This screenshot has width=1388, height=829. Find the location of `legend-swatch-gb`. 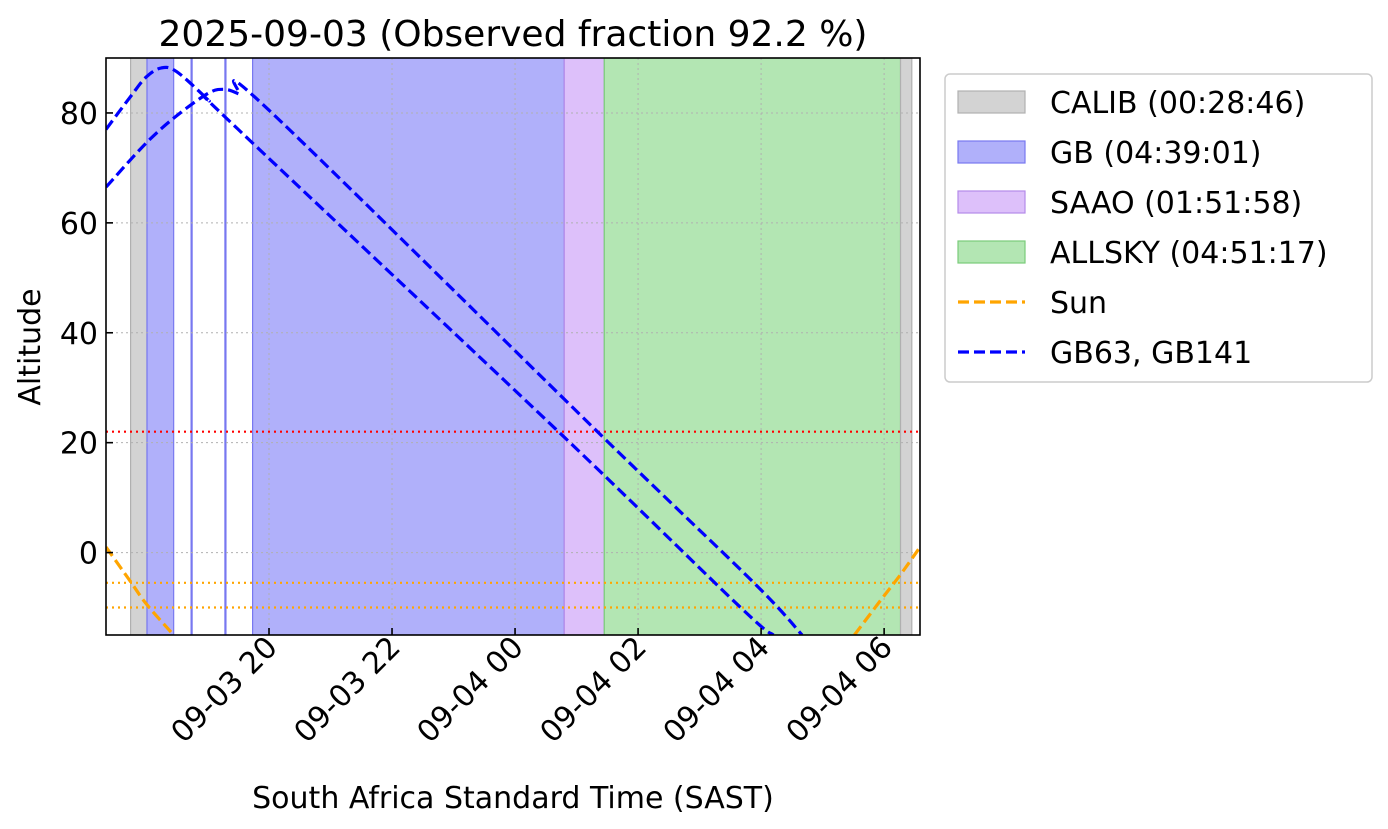

legend-swatch-gb is located at coordinates (991, 152).